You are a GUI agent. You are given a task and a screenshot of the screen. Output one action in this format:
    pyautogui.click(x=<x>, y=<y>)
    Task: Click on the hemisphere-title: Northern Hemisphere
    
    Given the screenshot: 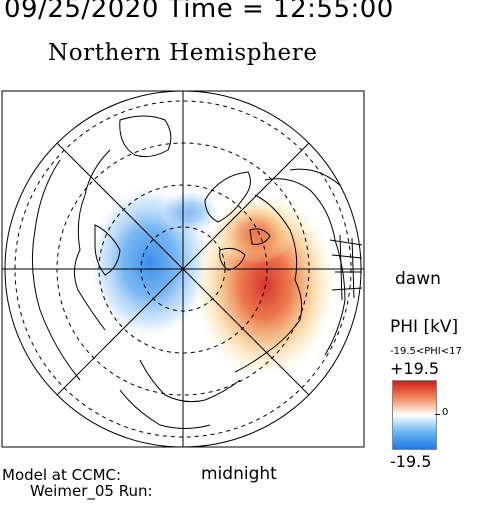 What is the action you would take?
    pyautogui.click(x=183, y=53)
    